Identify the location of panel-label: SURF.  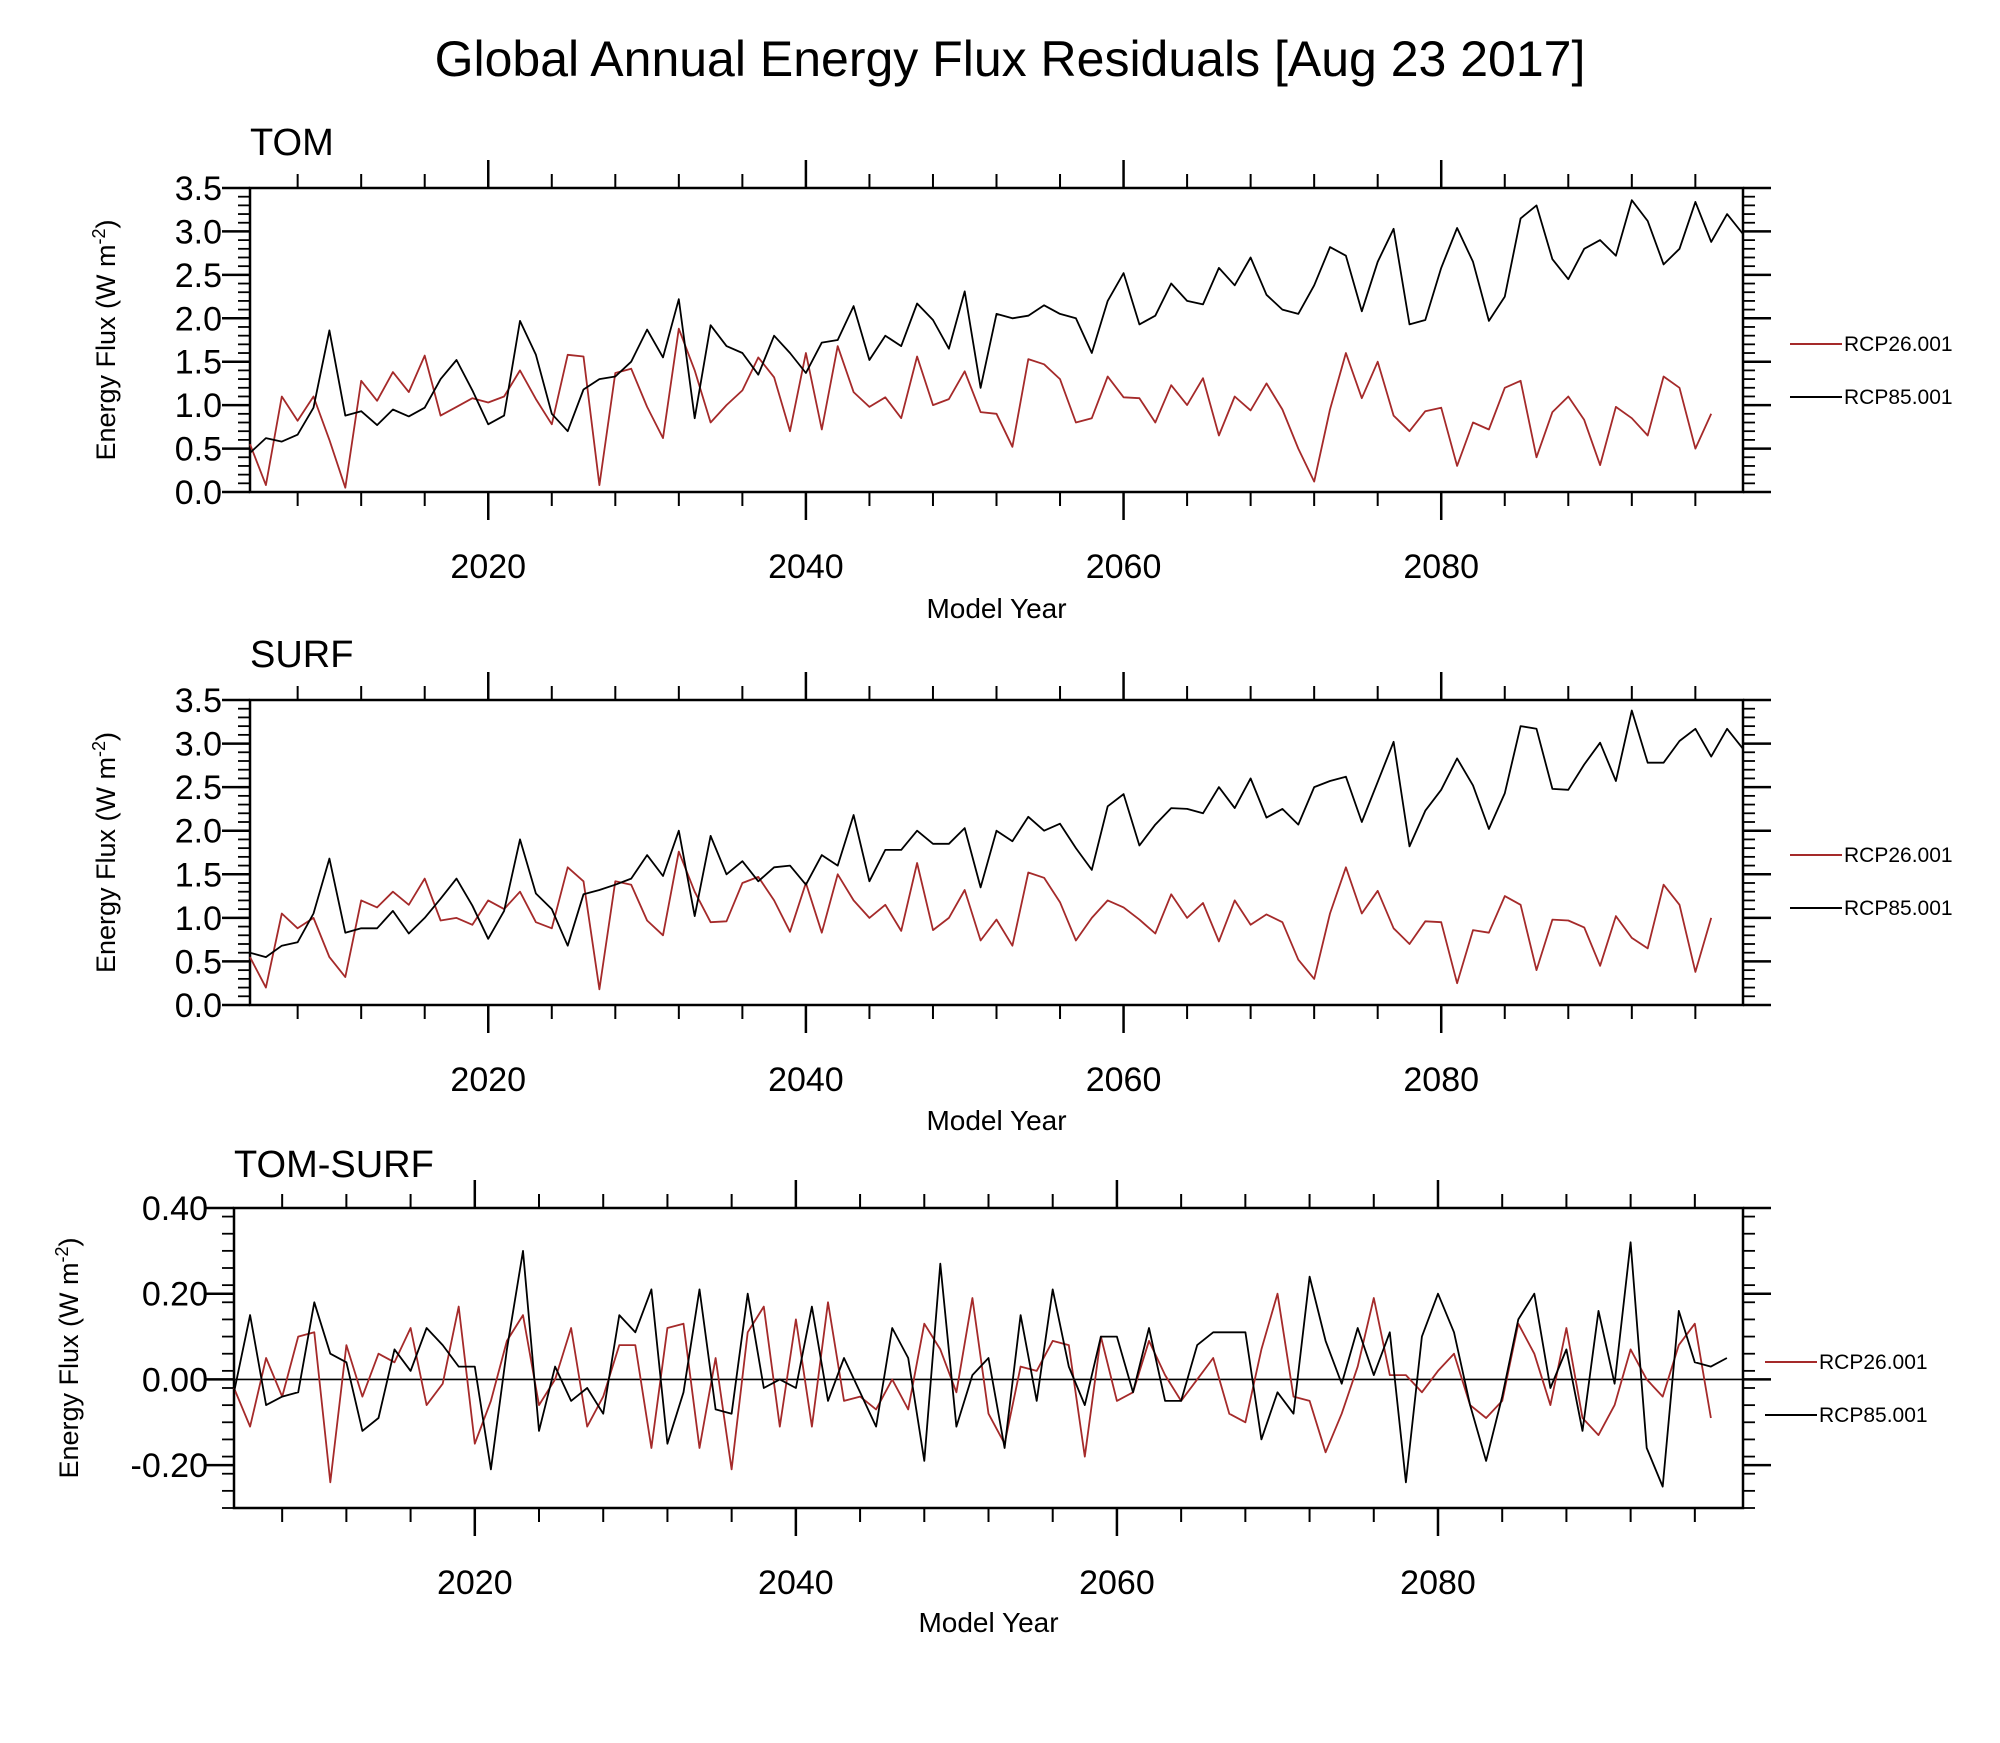
(301, 655).